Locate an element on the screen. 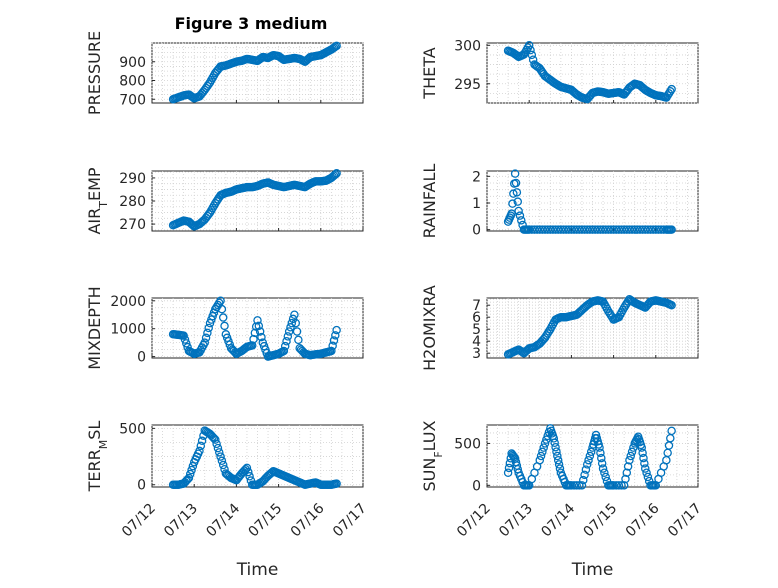  y-axis-label: RAINFALL is located at coordinates (429, 201).